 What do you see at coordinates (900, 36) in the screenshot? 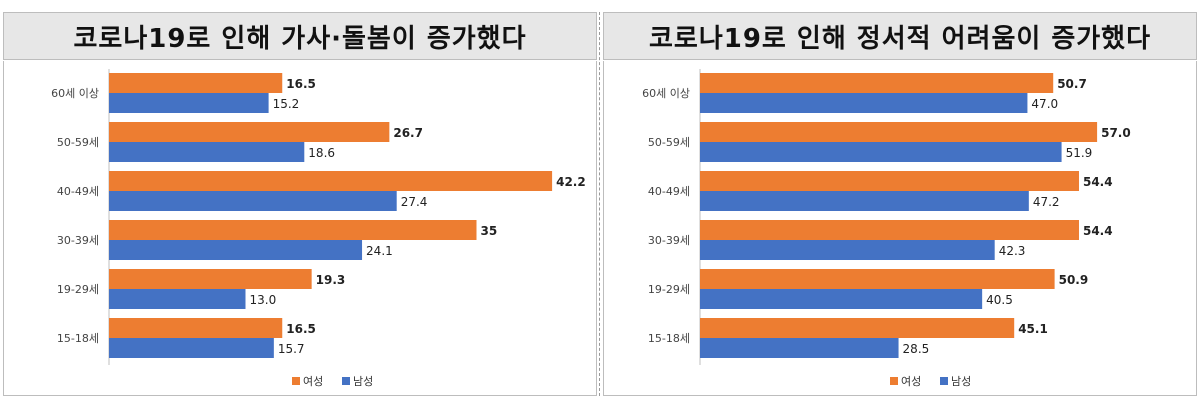
I see `chart-title-right: 코로나19로 인해 정서적 어려움이 증가했다` at bounding box center [900, 36].